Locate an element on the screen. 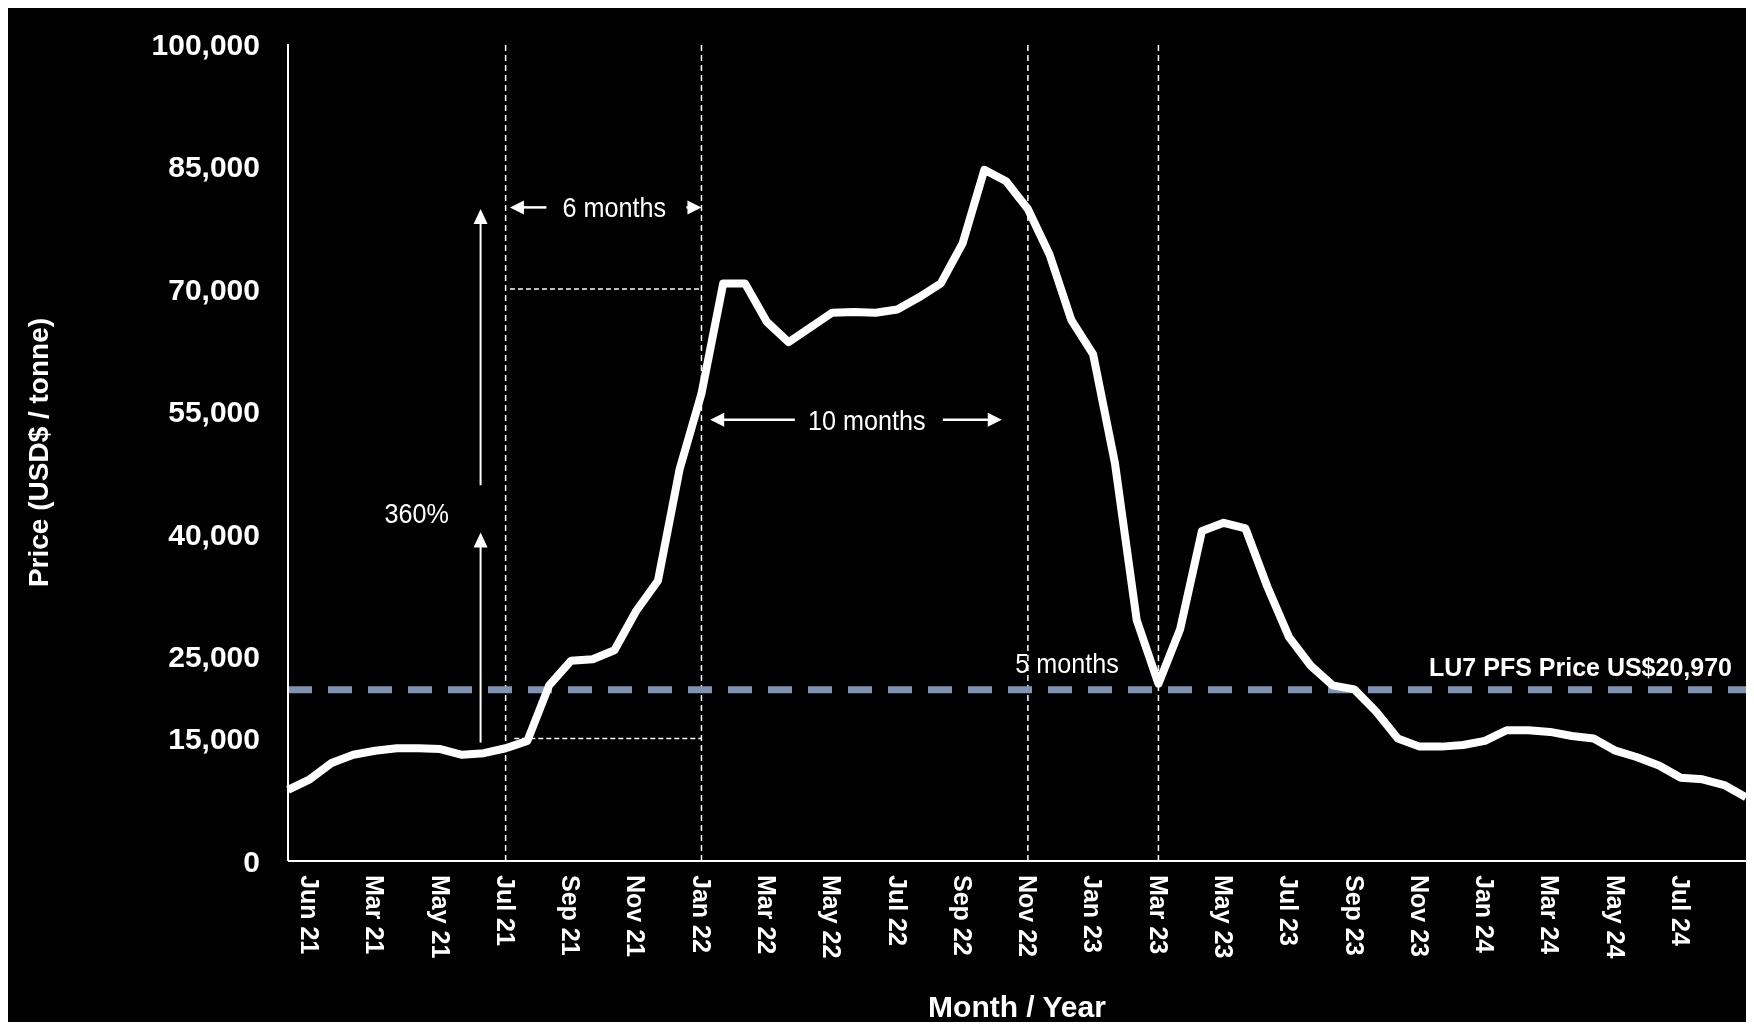  x-tick-label: May 22 is located at coordinates (832, 917).